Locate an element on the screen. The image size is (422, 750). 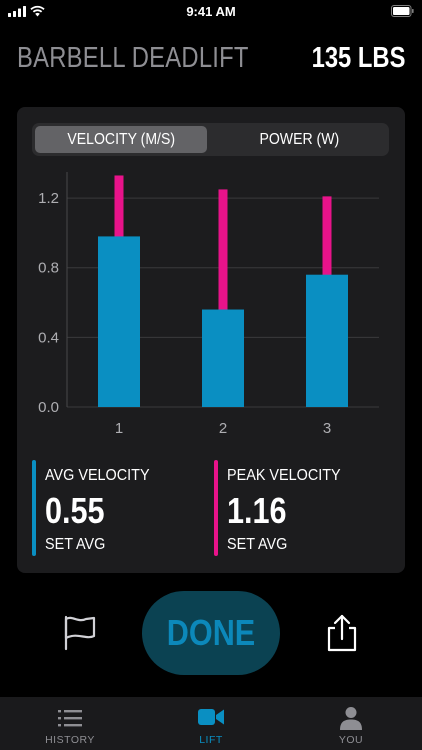
exercise-title: BARBELL DEADLIFT is located at coordinates (133, 58).